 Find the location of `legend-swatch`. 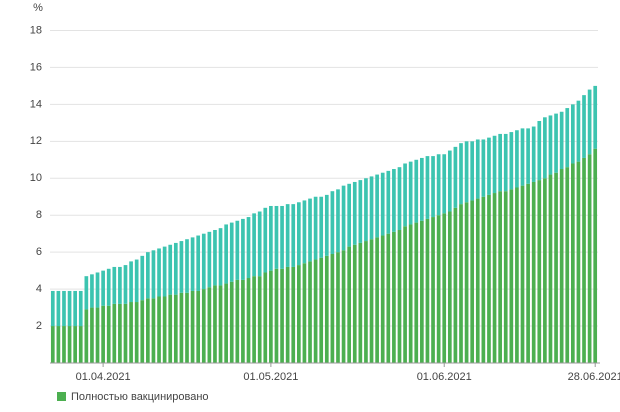

legend-swatch is located at coordinates (61, 396).